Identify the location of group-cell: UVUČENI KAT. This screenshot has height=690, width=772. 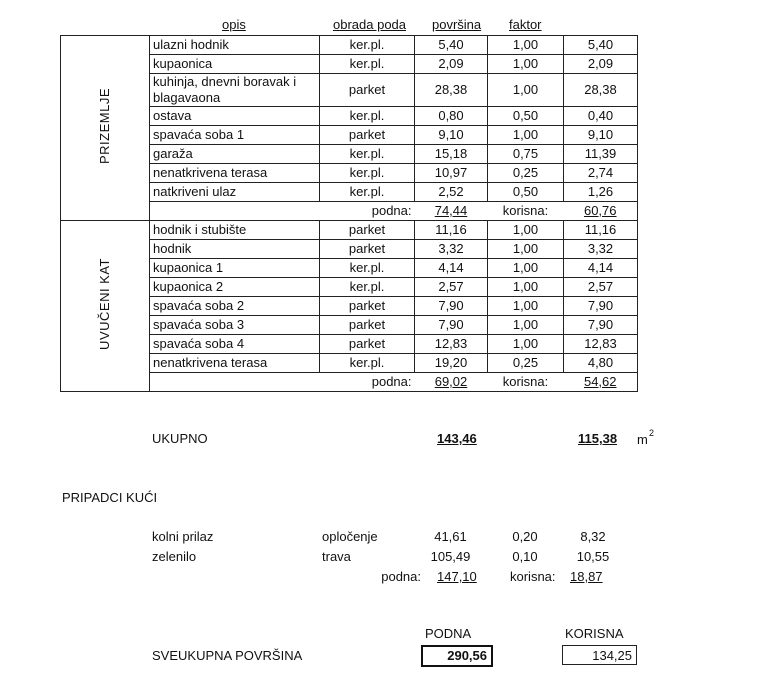
(105, 306).